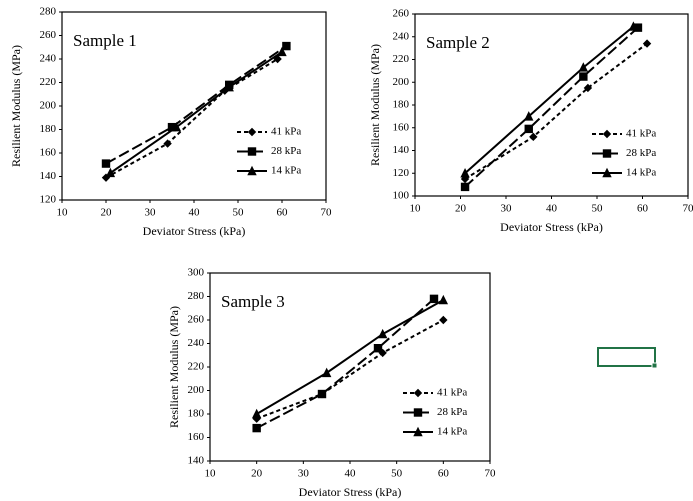 The height and width of the screenshot is (501, 693). Describe the element at coordinates (48, 200) in the screenshot. I see `y-tick-label: 120` at that location.